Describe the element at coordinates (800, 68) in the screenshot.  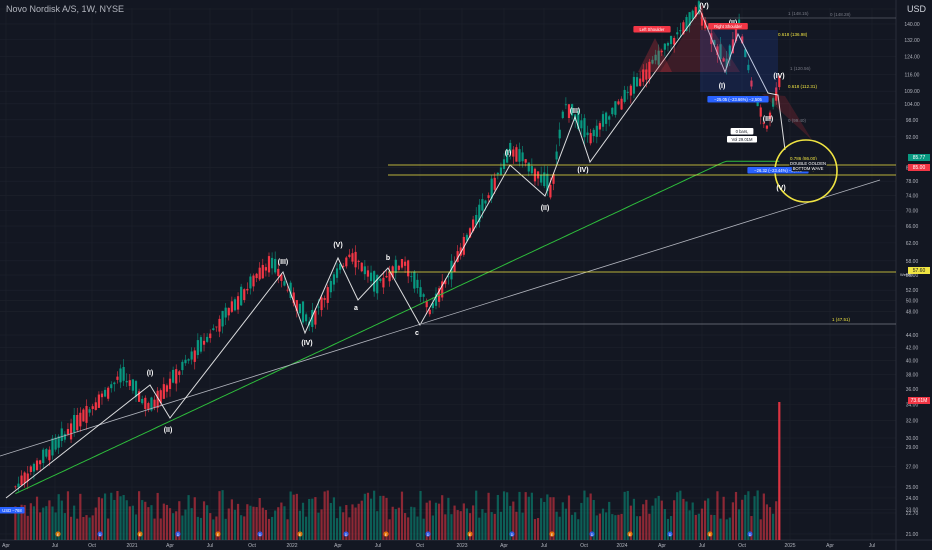
I see `fib-label: 1 (120.56)` at that location.